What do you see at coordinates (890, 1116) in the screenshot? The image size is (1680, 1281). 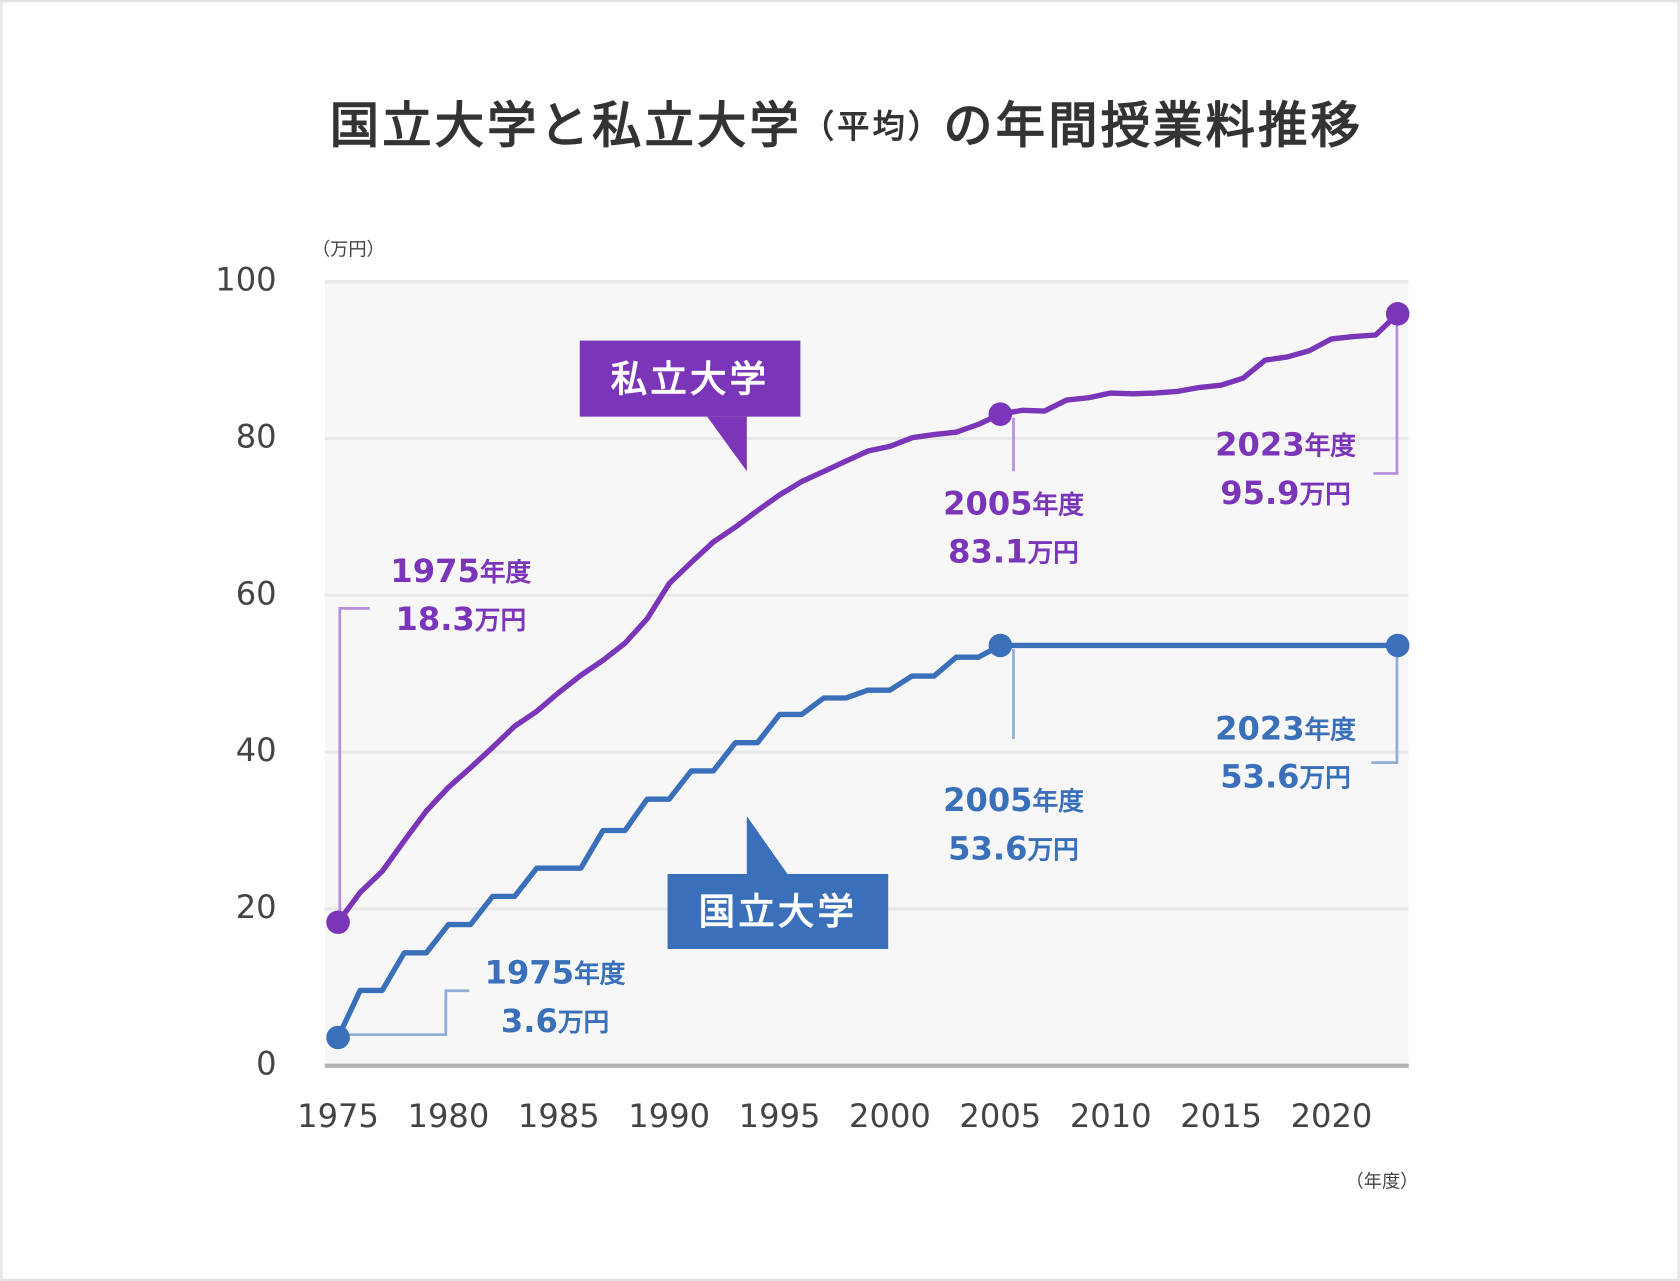 I see `x-tick-label: 2000` at bounding box center [890, 1116].